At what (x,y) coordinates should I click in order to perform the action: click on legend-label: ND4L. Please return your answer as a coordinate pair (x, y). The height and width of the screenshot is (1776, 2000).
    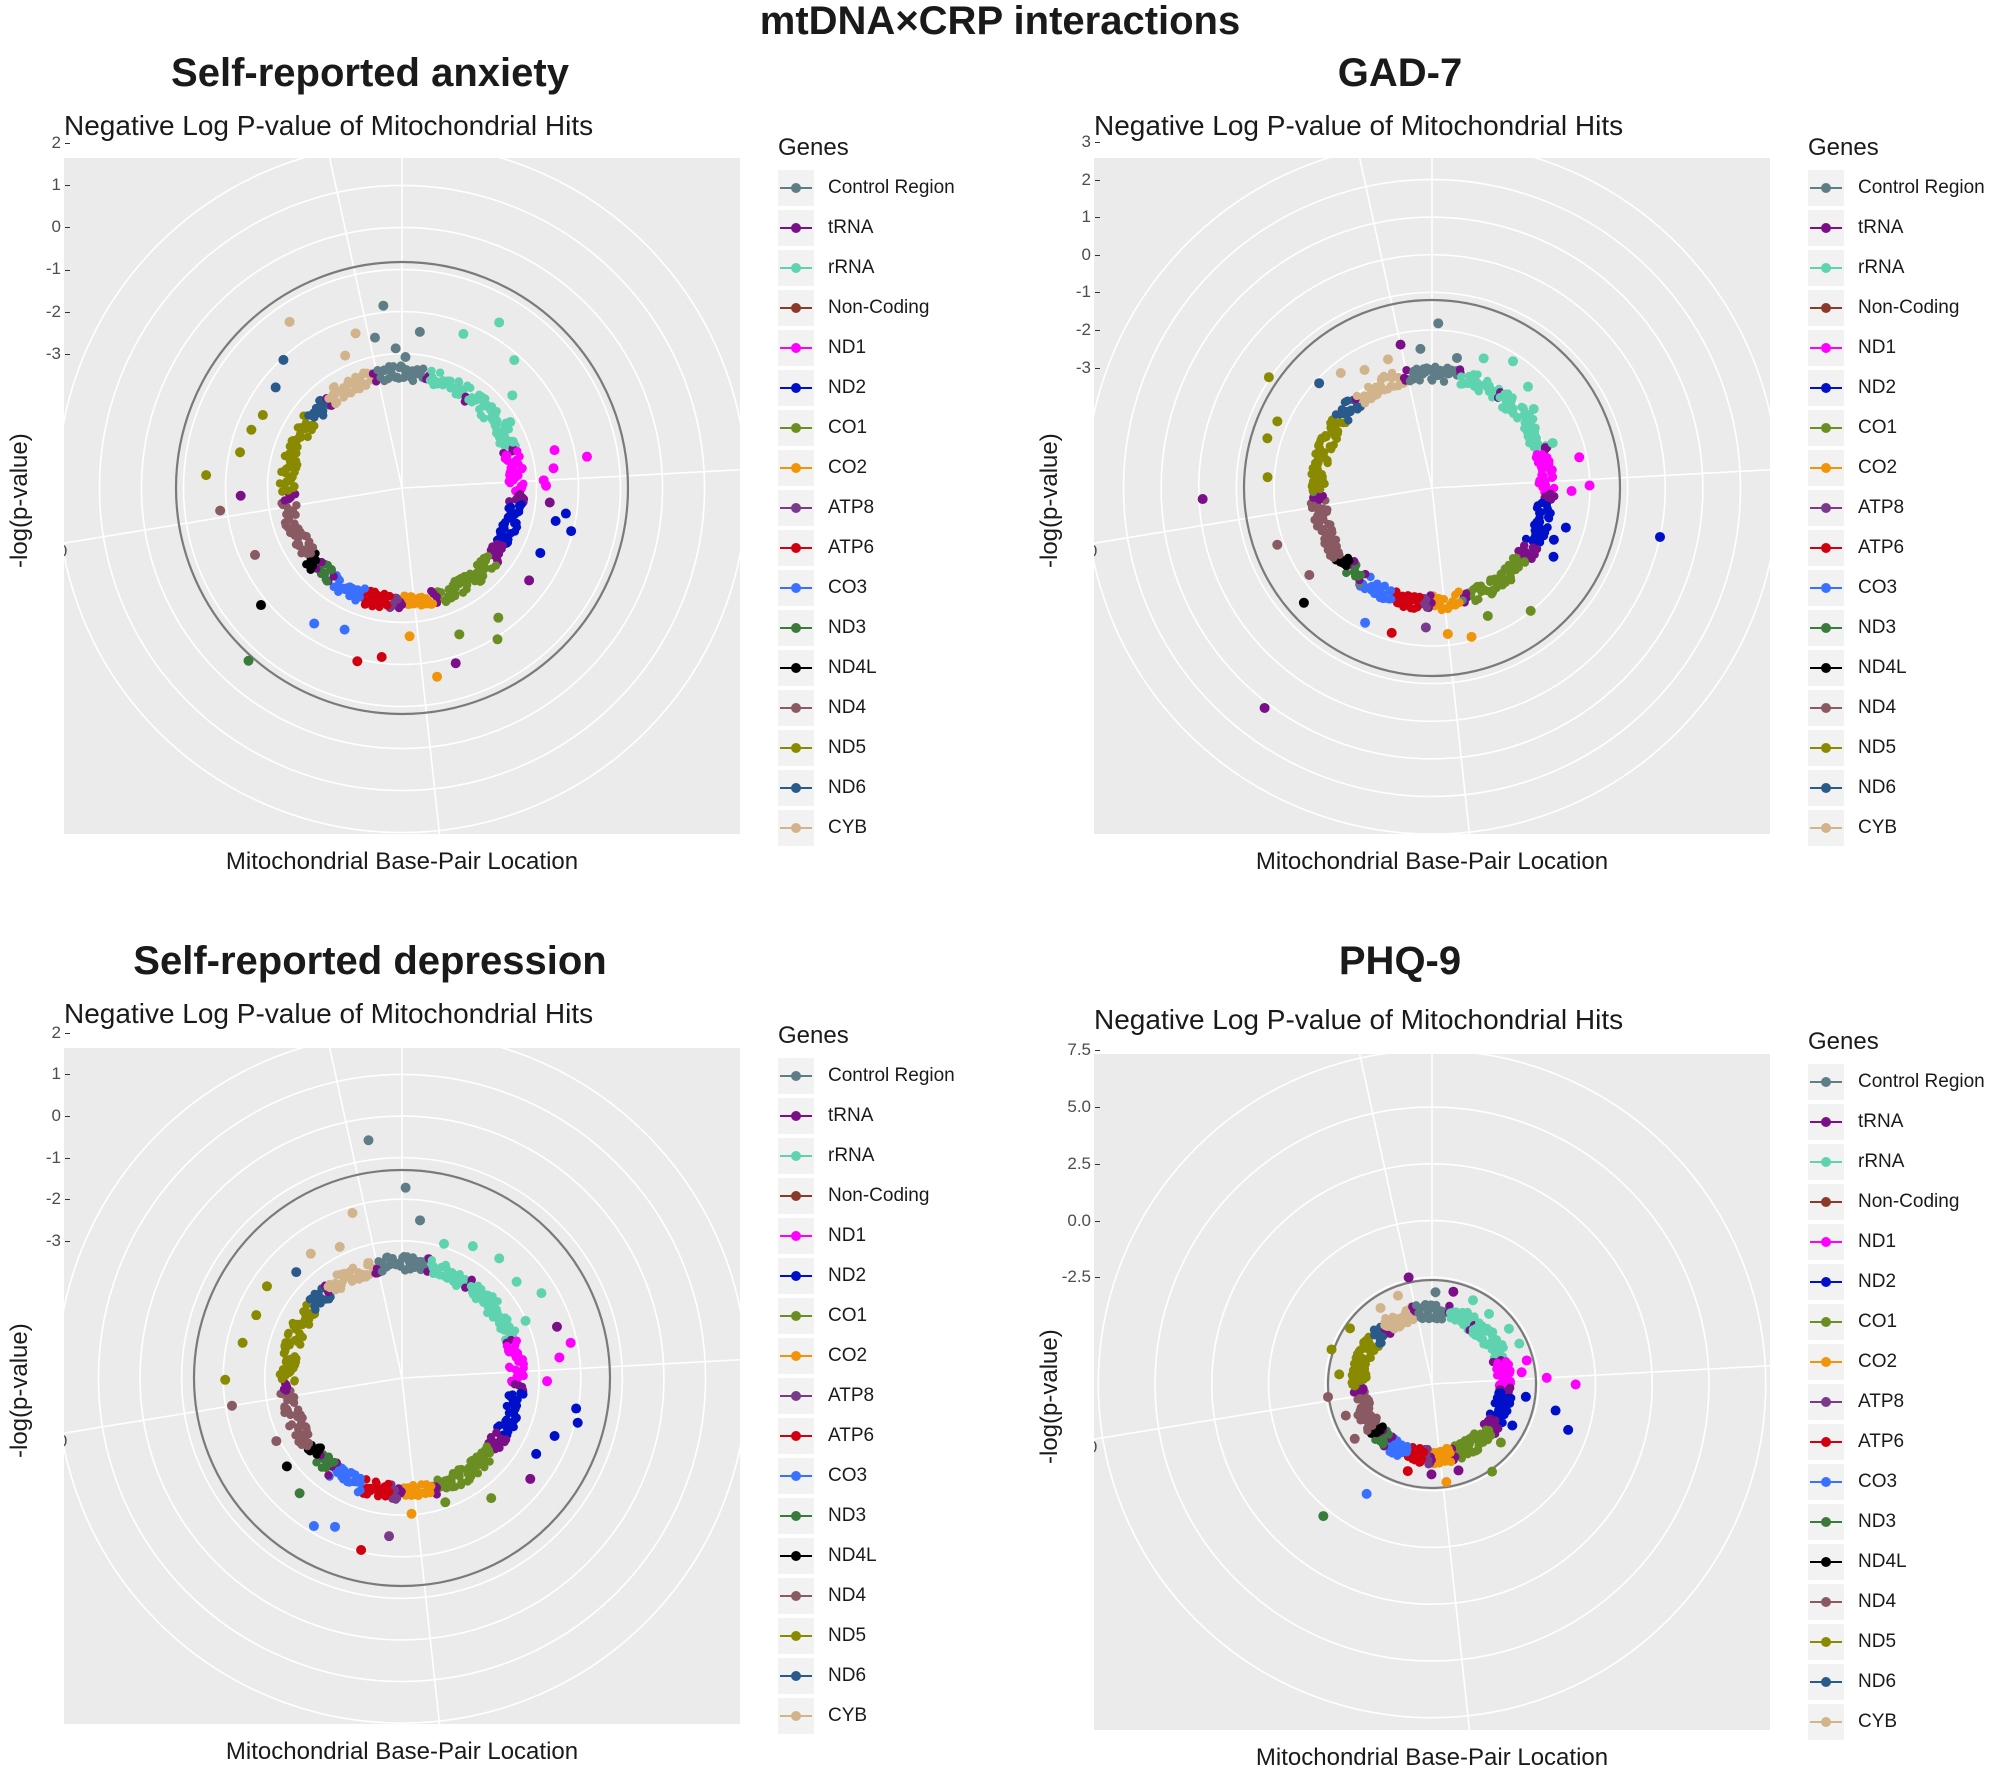
    Looking at the image, I should click on (852, 1555).